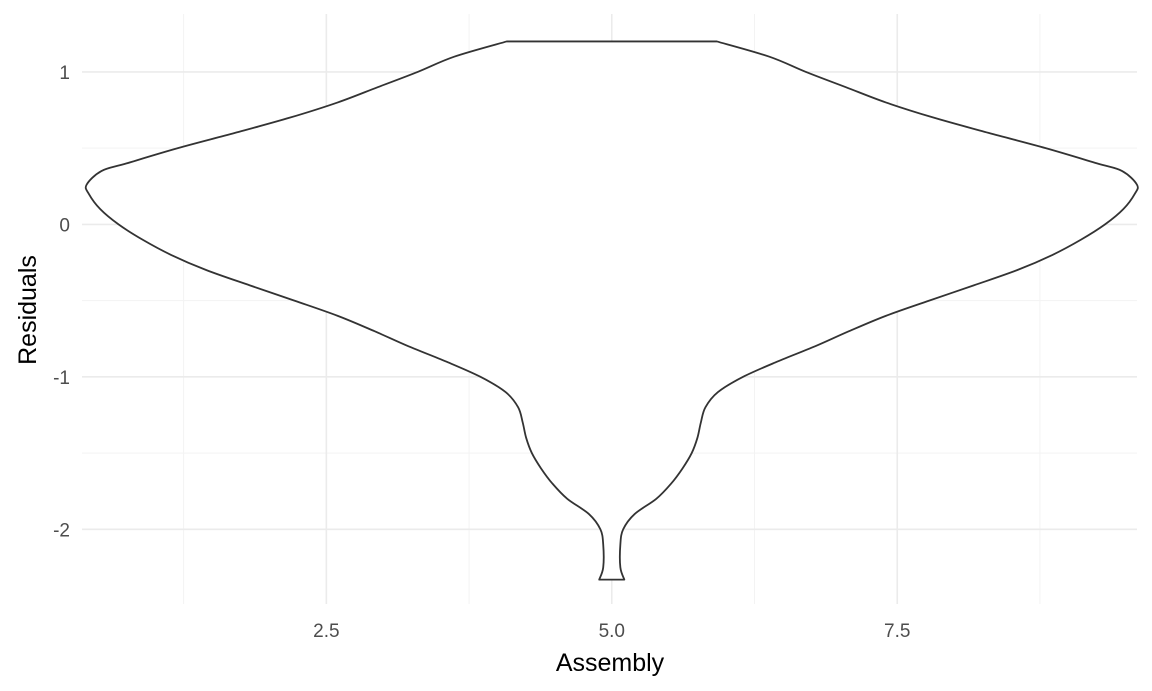 The image size is (1152, 691). Describe the element at coordinates (61, 302) in the screenshot. I see `y-axis-tick-labels: 1 0 -1 -2` at that location.